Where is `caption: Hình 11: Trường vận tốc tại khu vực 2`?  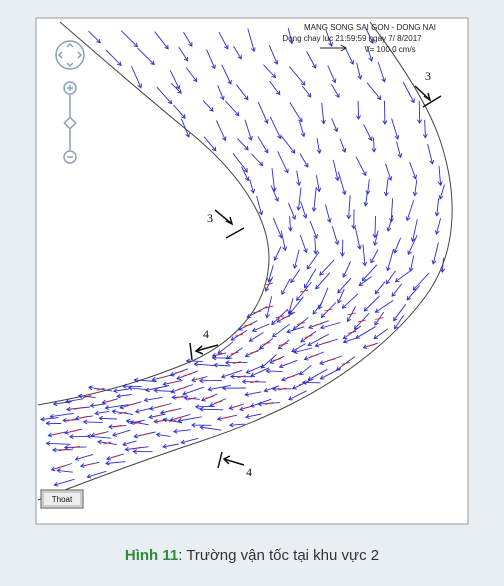 caption: Hình 11: Trường vận tốc tại khu vực 2 is located at coordinates (252, 555).